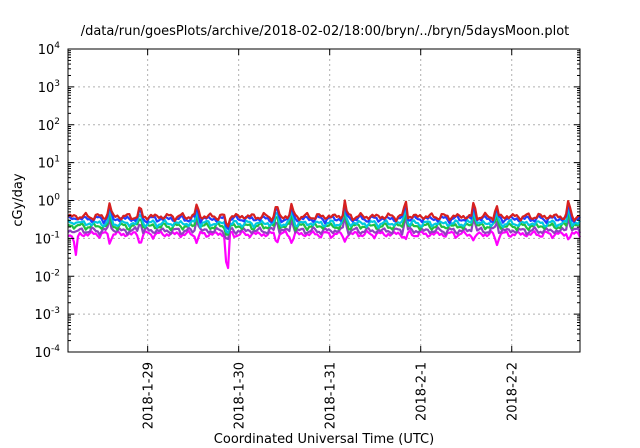  Describe the element at coordinates (49, 201) in the screenshot. I see `y-tick-label: 10⁰` at that location.